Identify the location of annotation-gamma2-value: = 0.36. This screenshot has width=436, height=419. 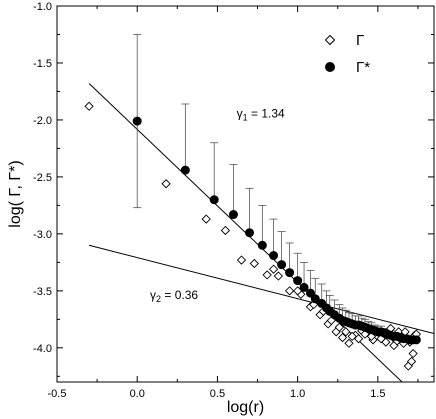
(179, 295).